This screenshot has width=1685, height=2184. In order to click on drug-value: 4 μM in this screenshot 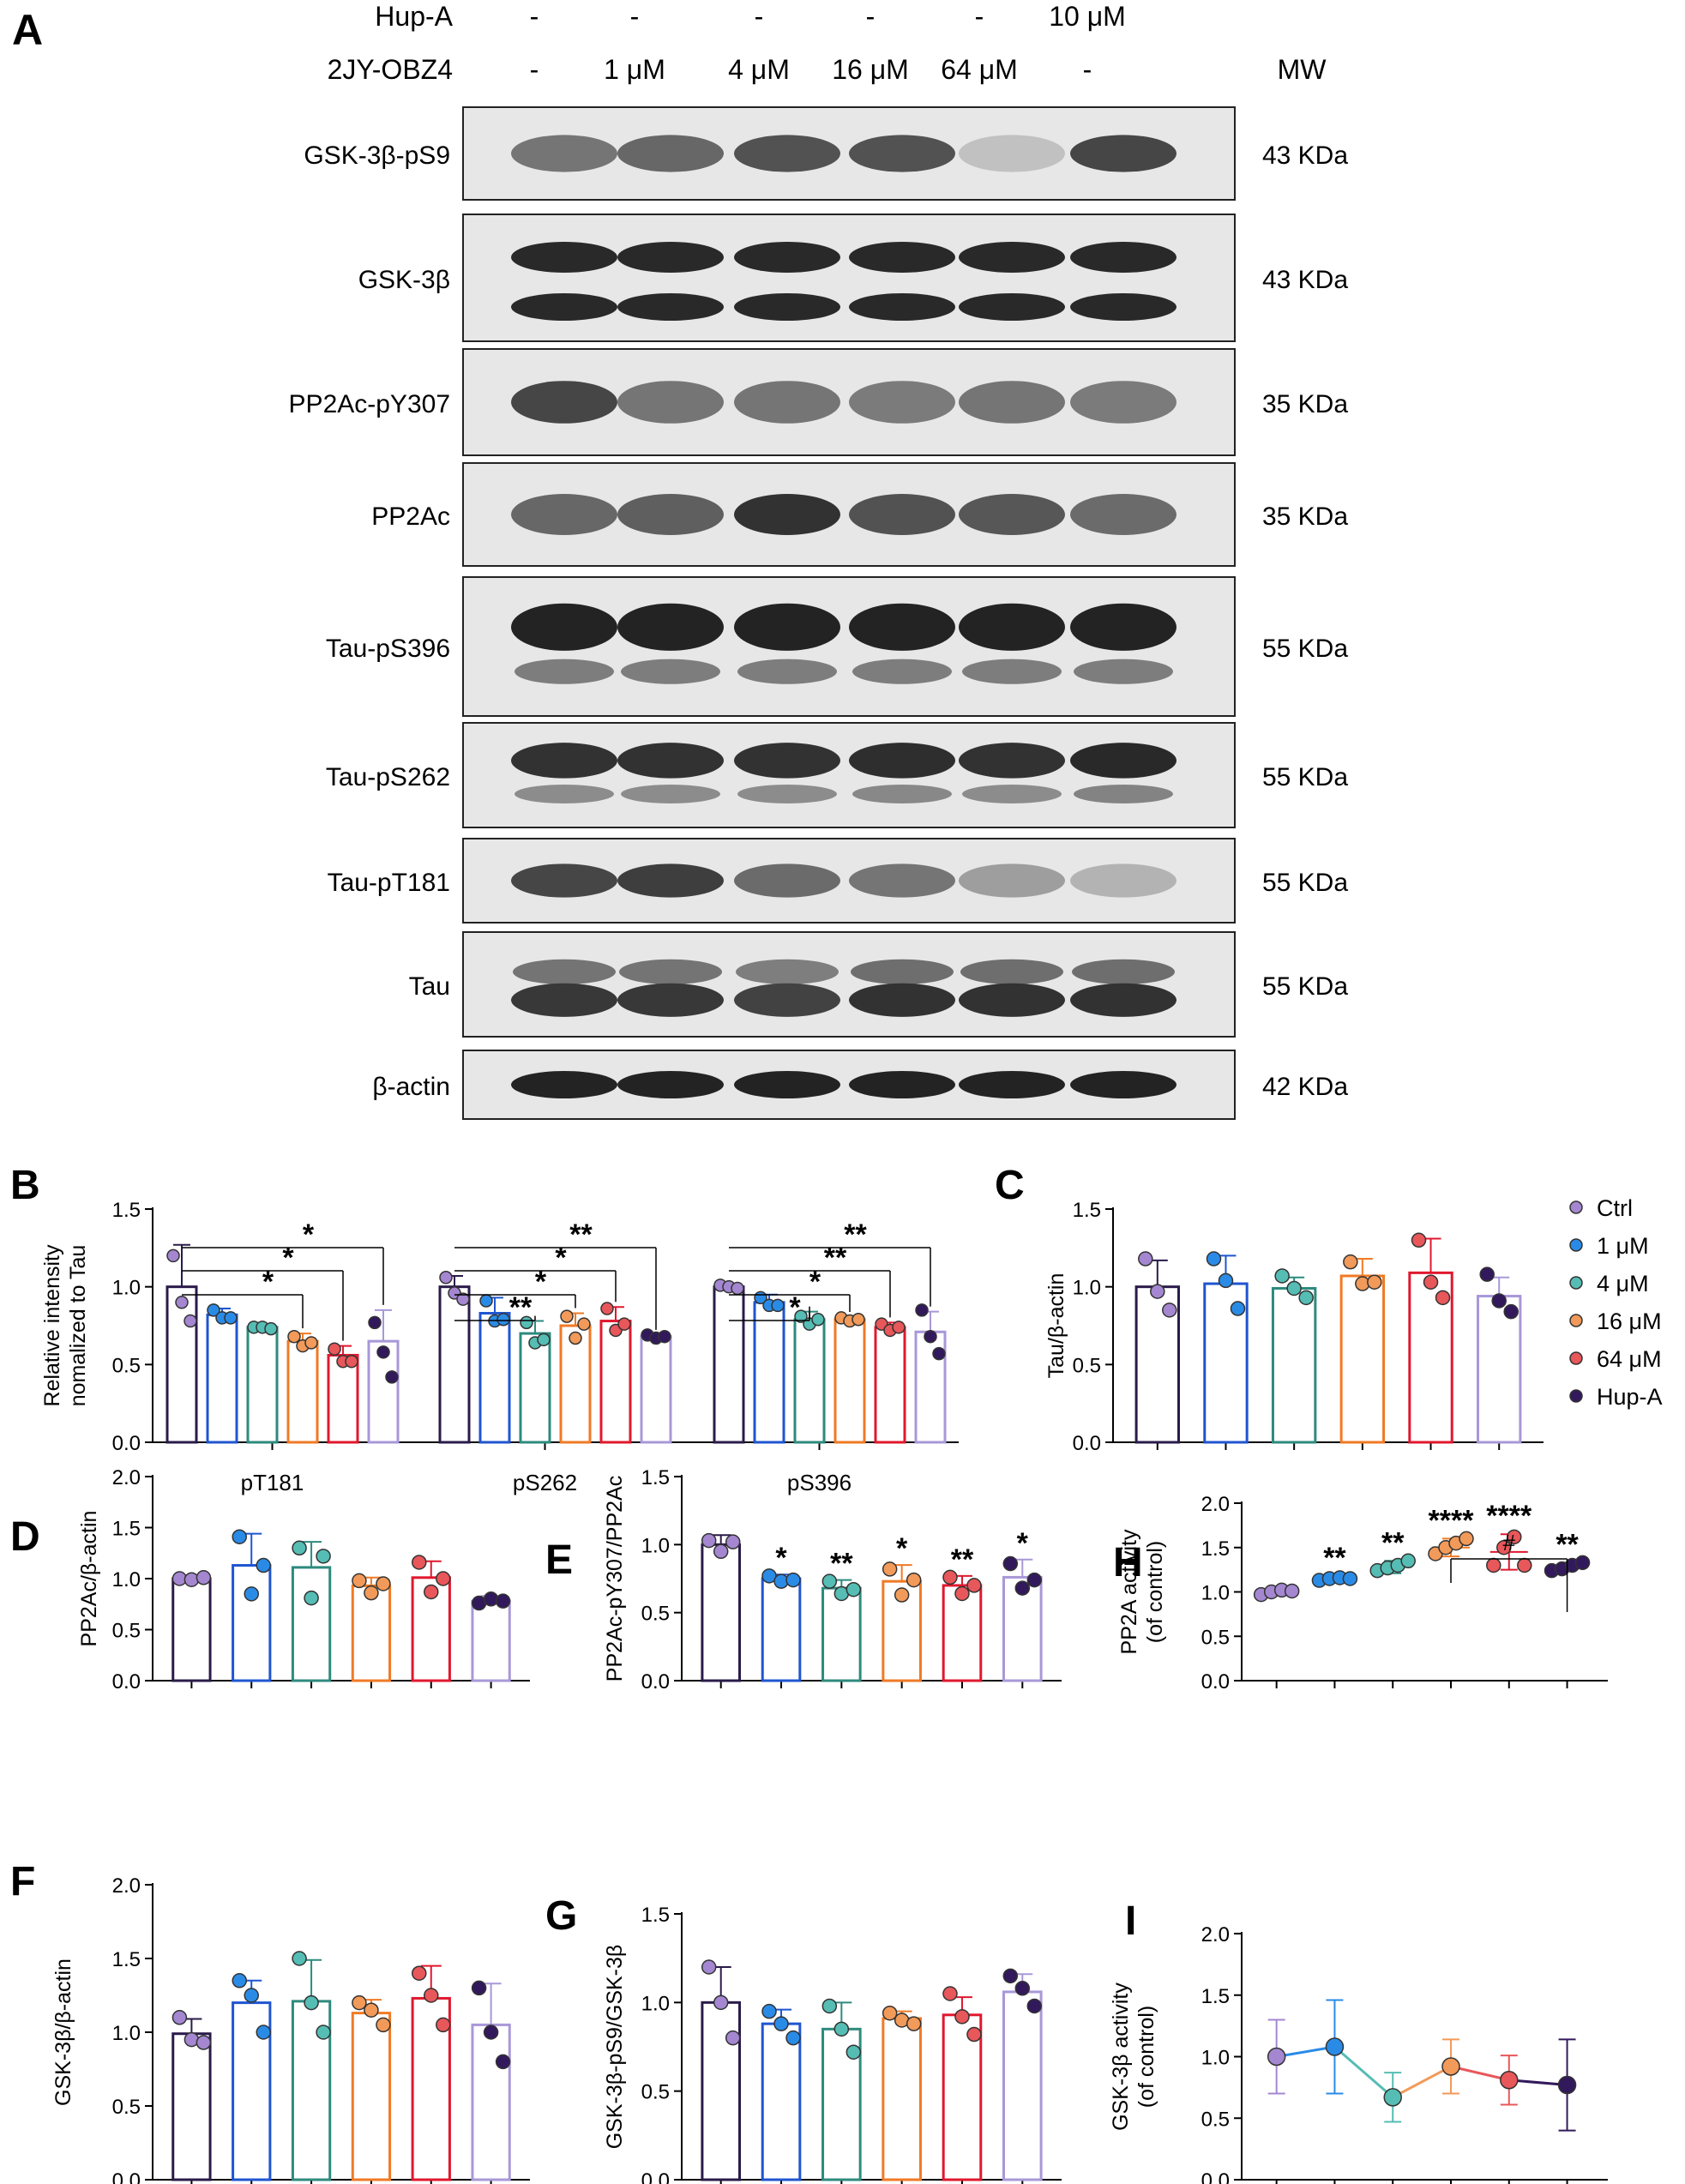, I will do `click(759, 69)`.